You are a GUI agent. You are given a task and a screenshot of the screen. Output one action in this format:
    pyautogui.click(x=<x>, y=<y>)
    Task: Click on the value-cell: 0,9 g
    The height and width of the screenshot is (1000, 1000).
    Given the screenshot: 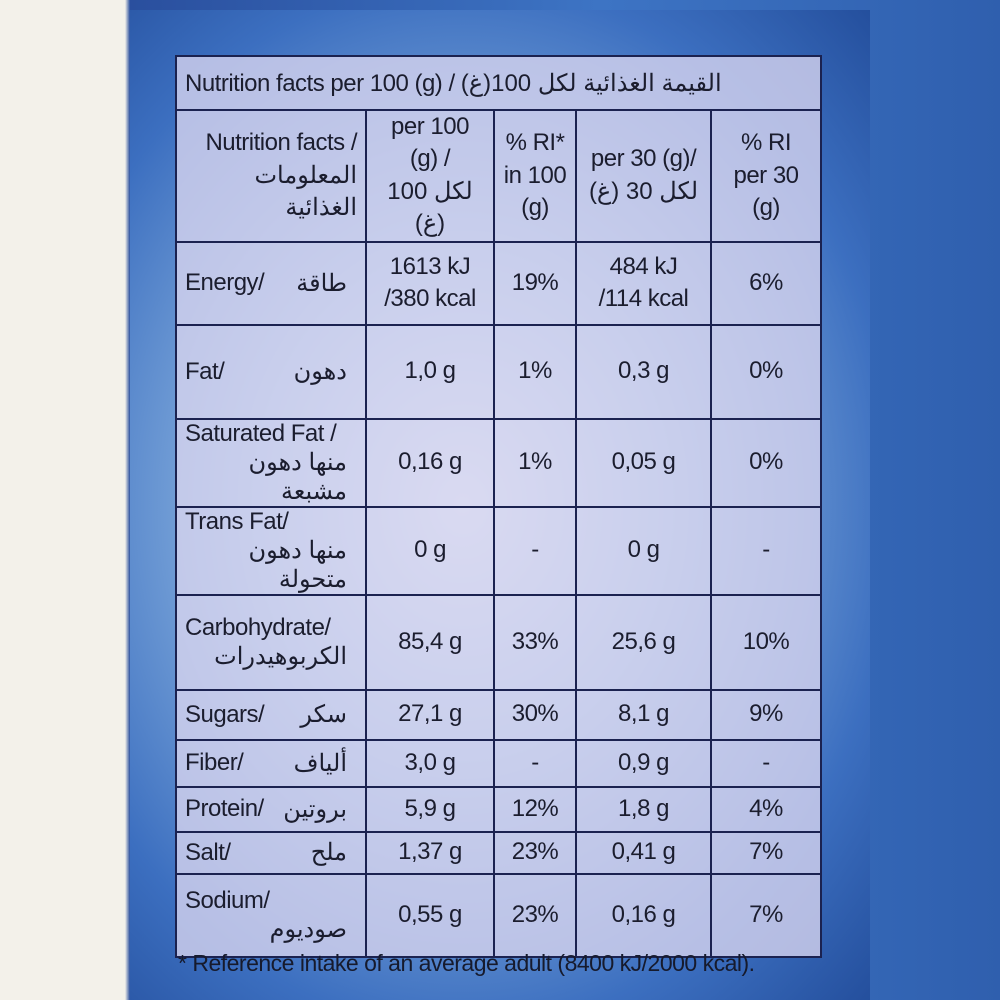 What is the action you would take?
    pyautogui.click(x=643, y=763)
    